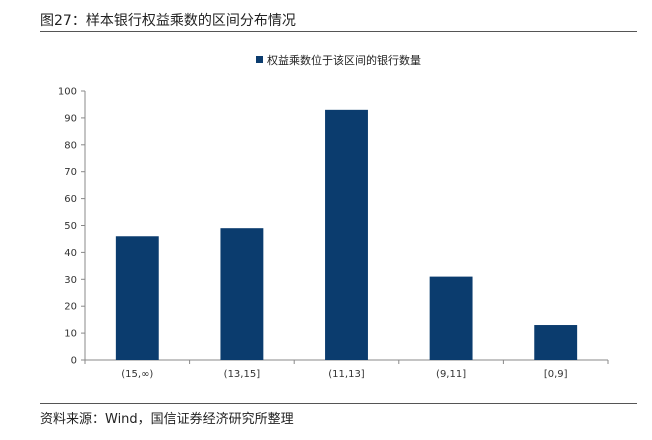 This screenshot has height=440, width=652. I want to click on y-tick-label: 80, so click(70, 145).